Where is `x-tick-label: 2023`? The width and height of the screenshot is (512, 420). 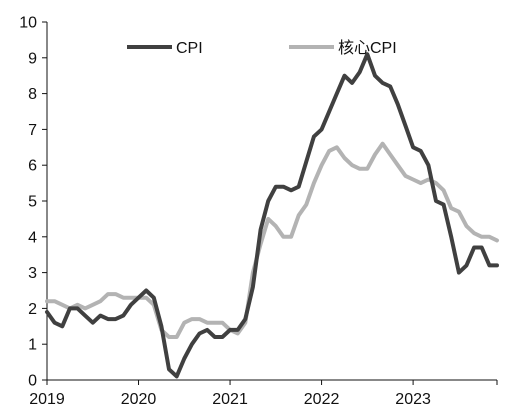
x-tick-label: 2023 is located at coordinates (413, 399).